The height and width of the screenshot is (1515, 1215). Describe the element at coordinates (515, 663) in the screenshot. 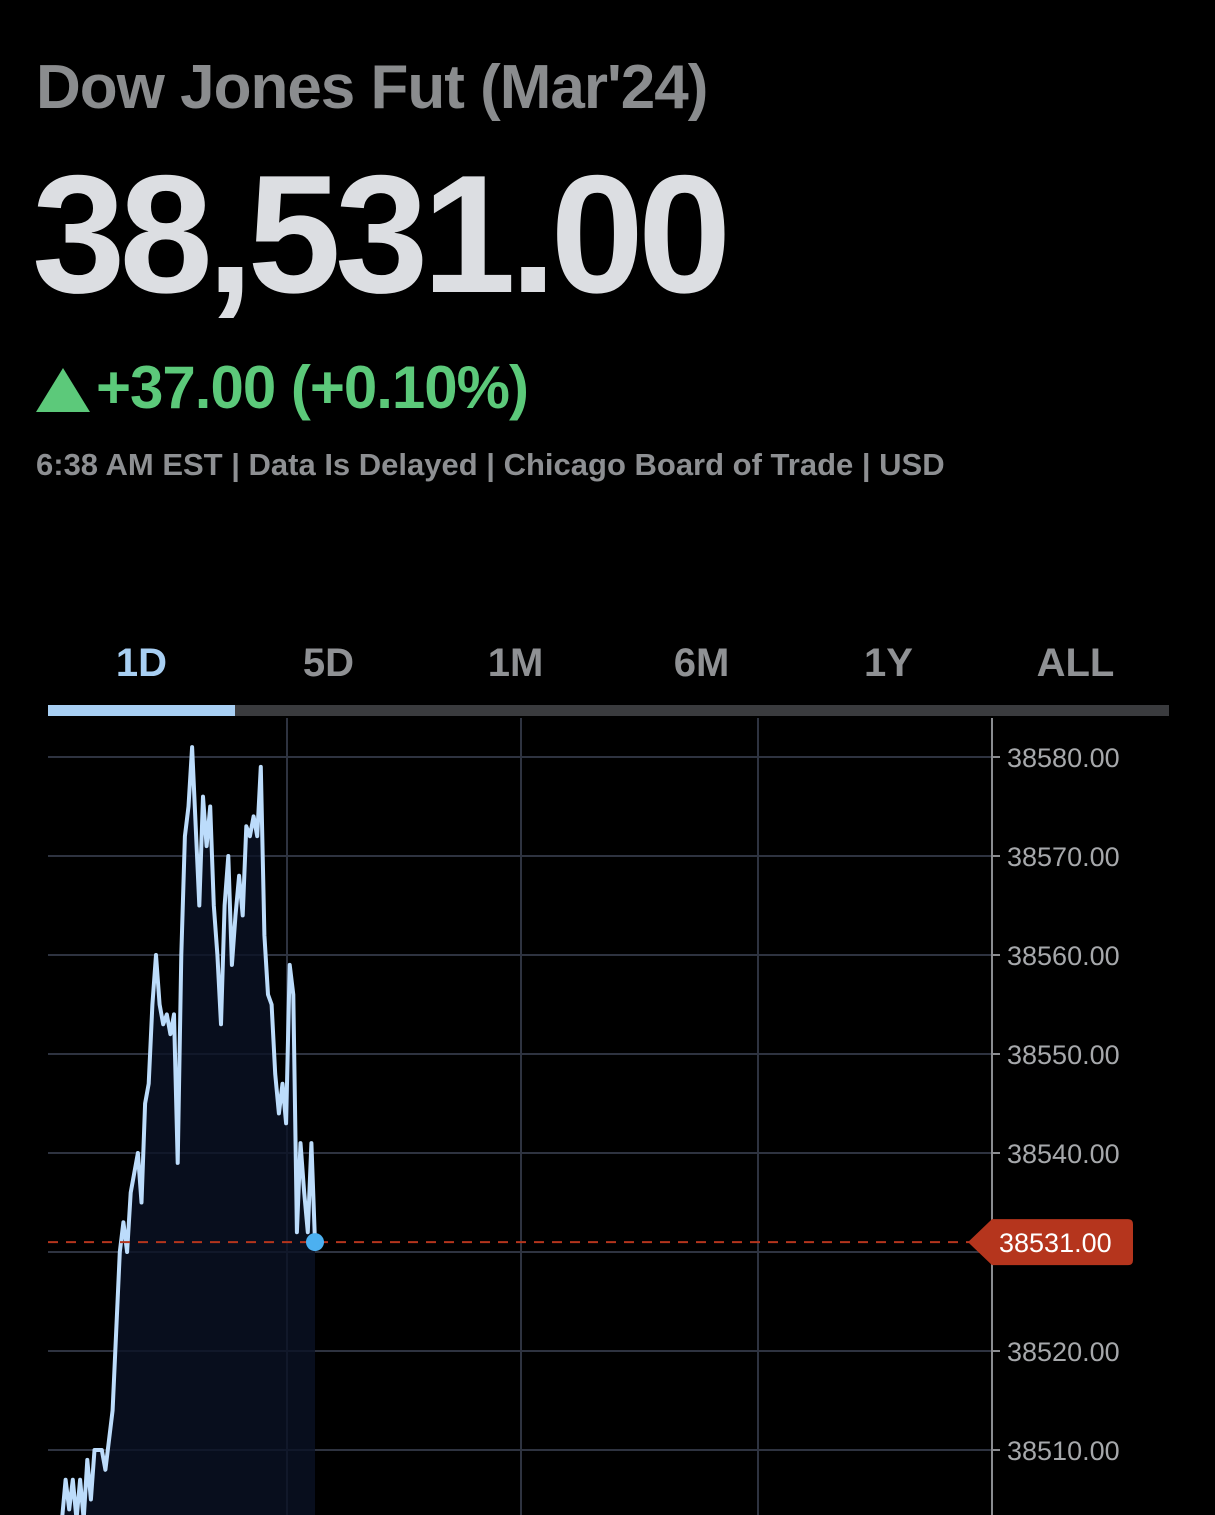

I see `tab-1m: 1M` at that location.